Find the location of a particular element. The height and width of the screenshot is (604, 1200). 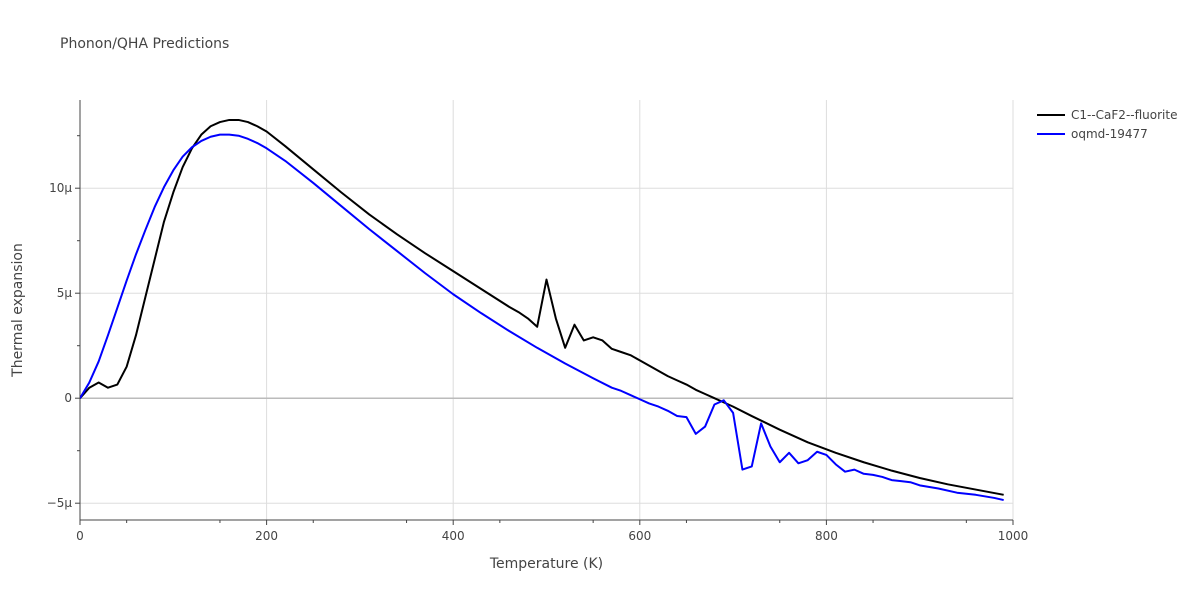

chart-title: Phonon/QHA Predictions is located at coordinates (145, 44).